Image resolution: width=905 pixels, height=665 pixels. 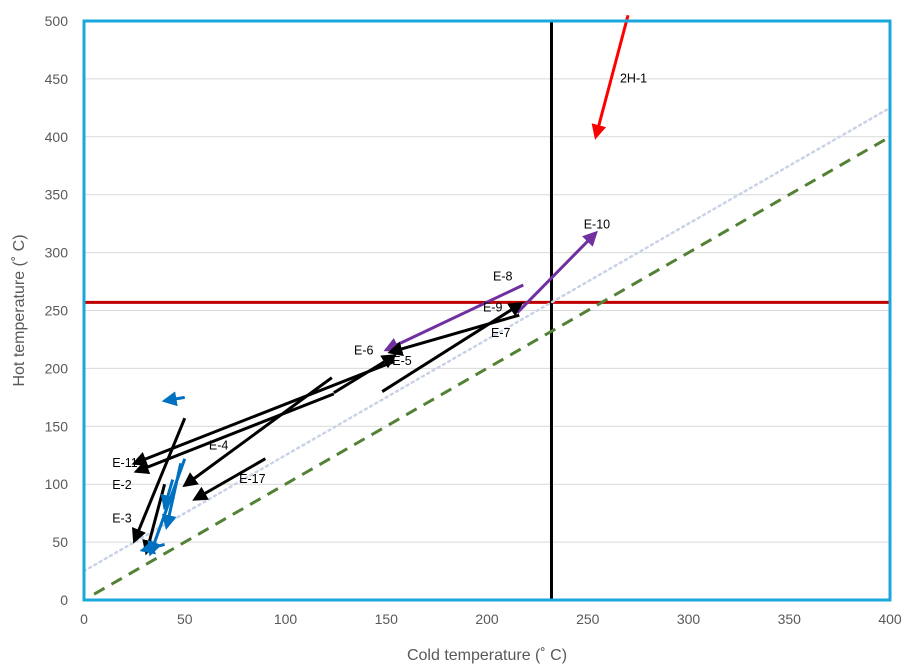 What do you see at coordinates (364, 351) in the screenshot?
I see `arrow-label: E-6` at bounding box center [364, 351].